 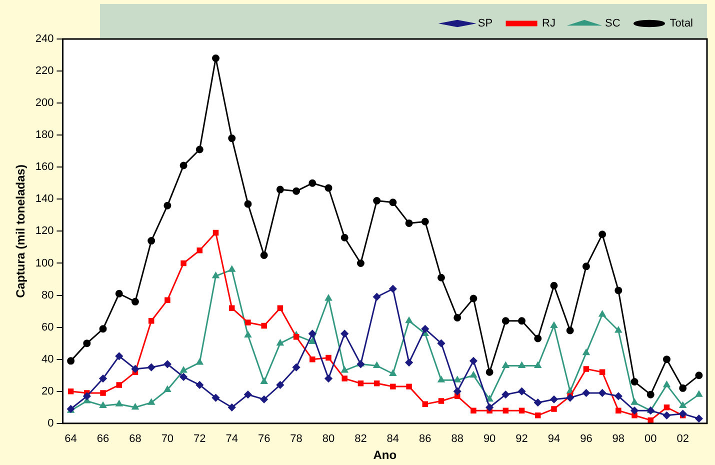 I want to click on y-tick-label: 40, so click(x=48, y=359).